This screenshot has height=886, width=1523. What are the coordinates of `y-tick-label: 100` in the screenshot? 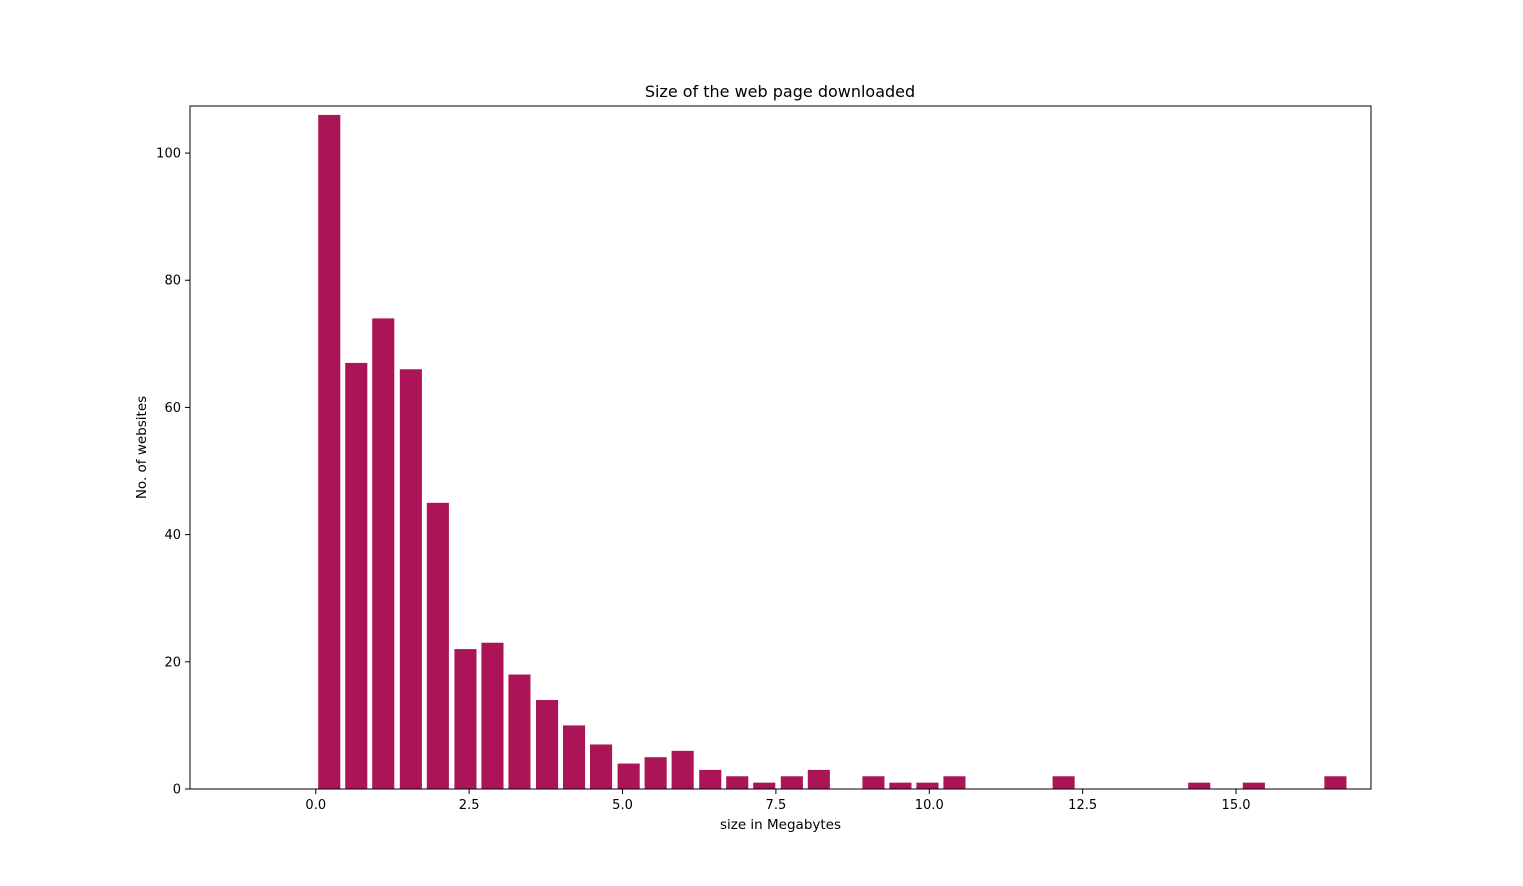 It's located at (168, 154).